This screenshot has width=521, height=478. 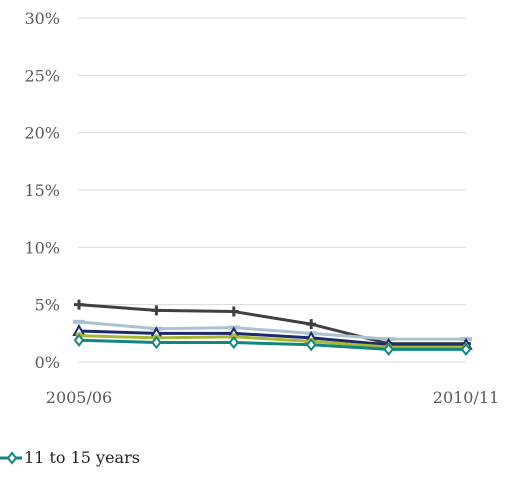 What do you see at coordinates (42, 75) in the screenshot?
I see `y-tick-label: 25%` at bounding box center [42, 75].